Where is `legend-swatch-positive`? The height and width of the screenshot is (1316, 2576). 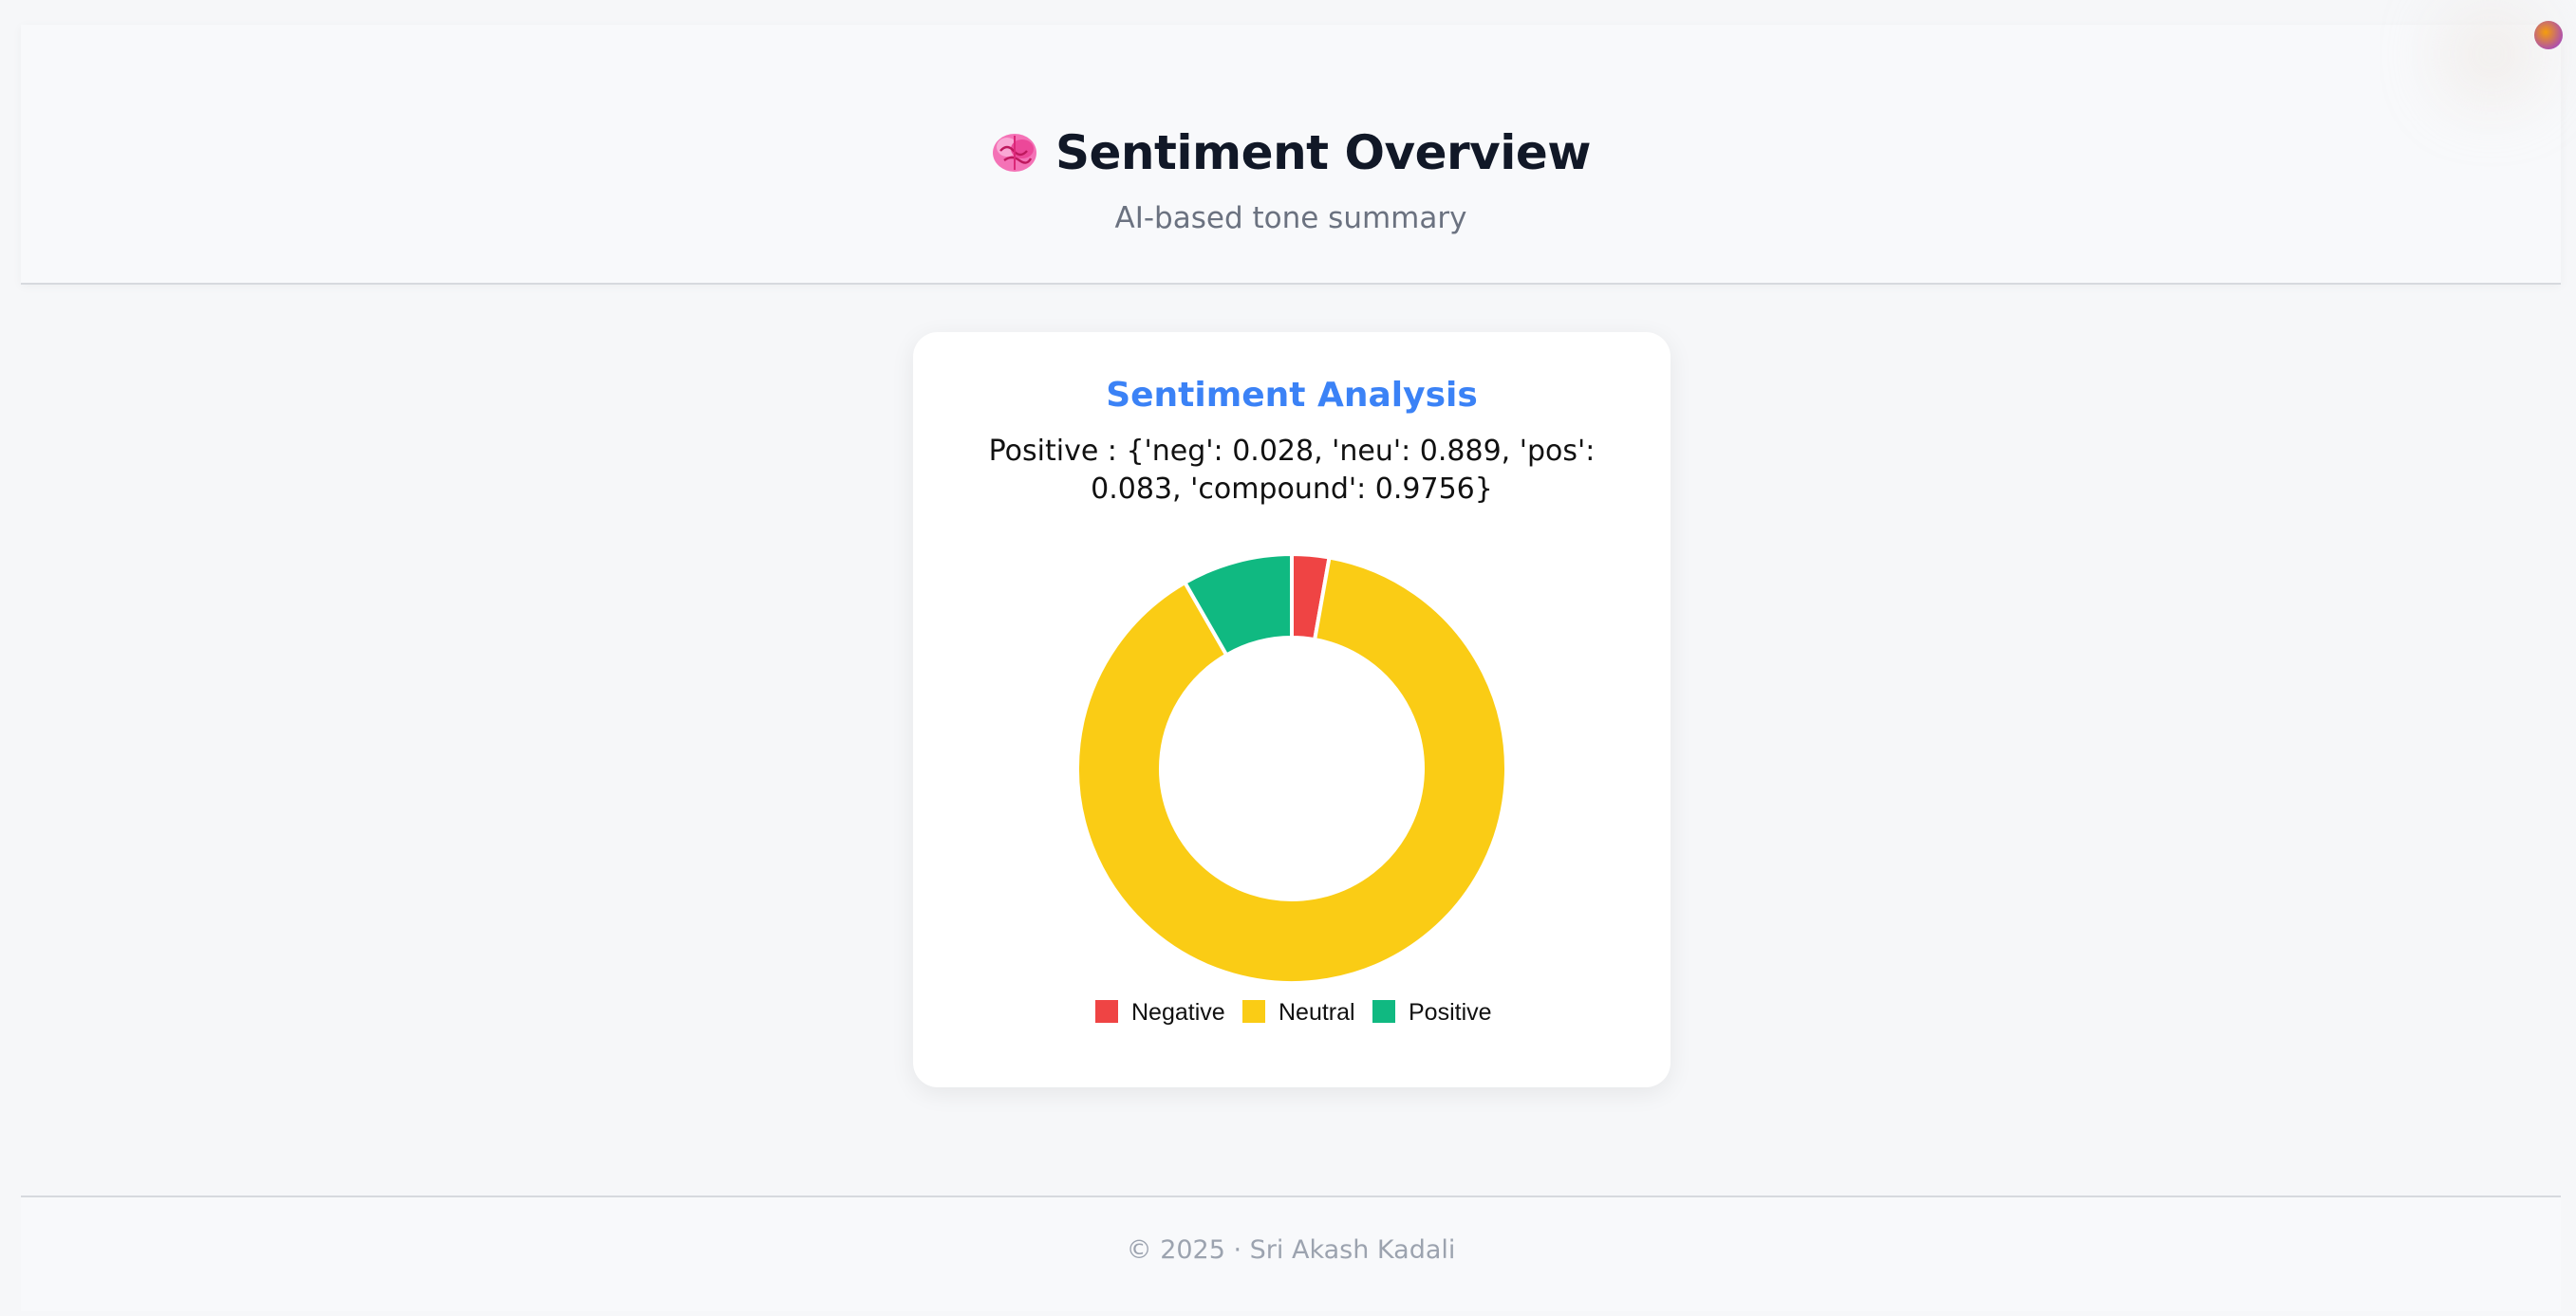 legend-swatch-positive is located at coordinates (1384, 1011).